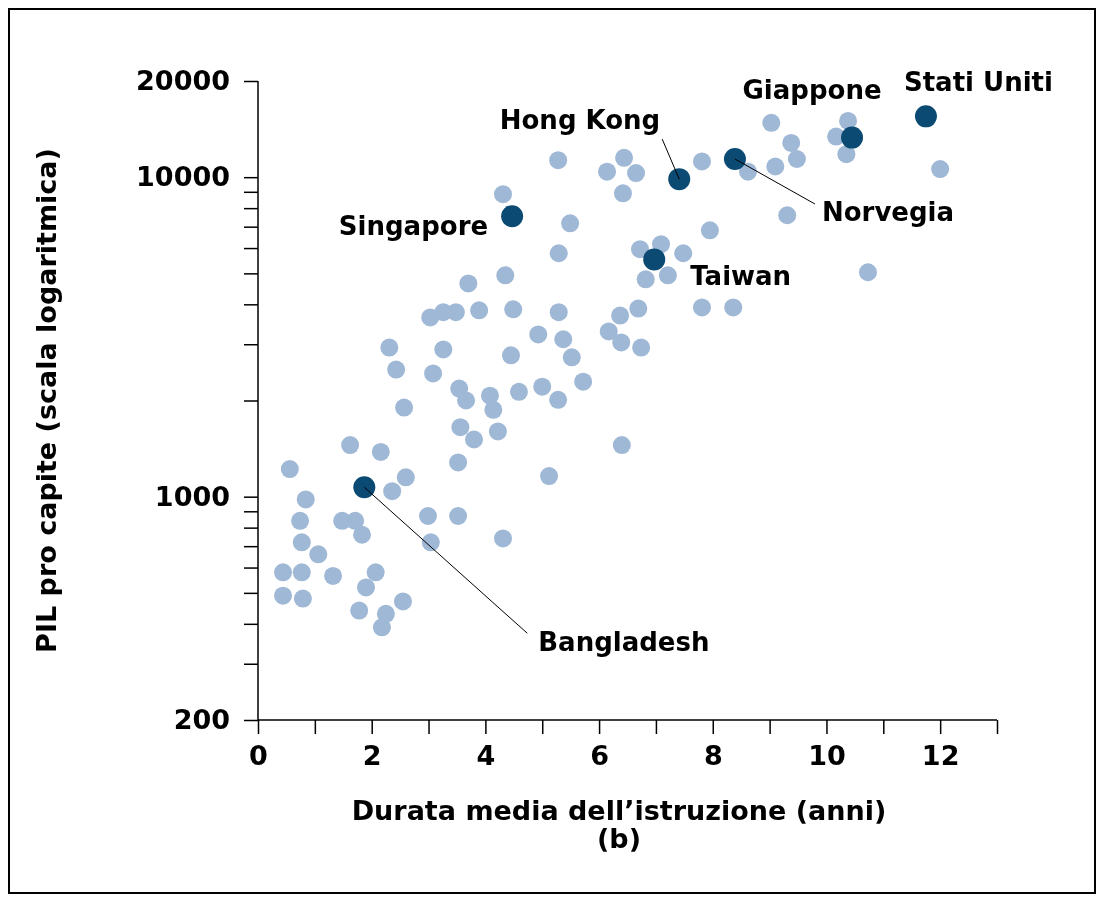  I want to click on y-tick-label: 10000, so click(183, 177).